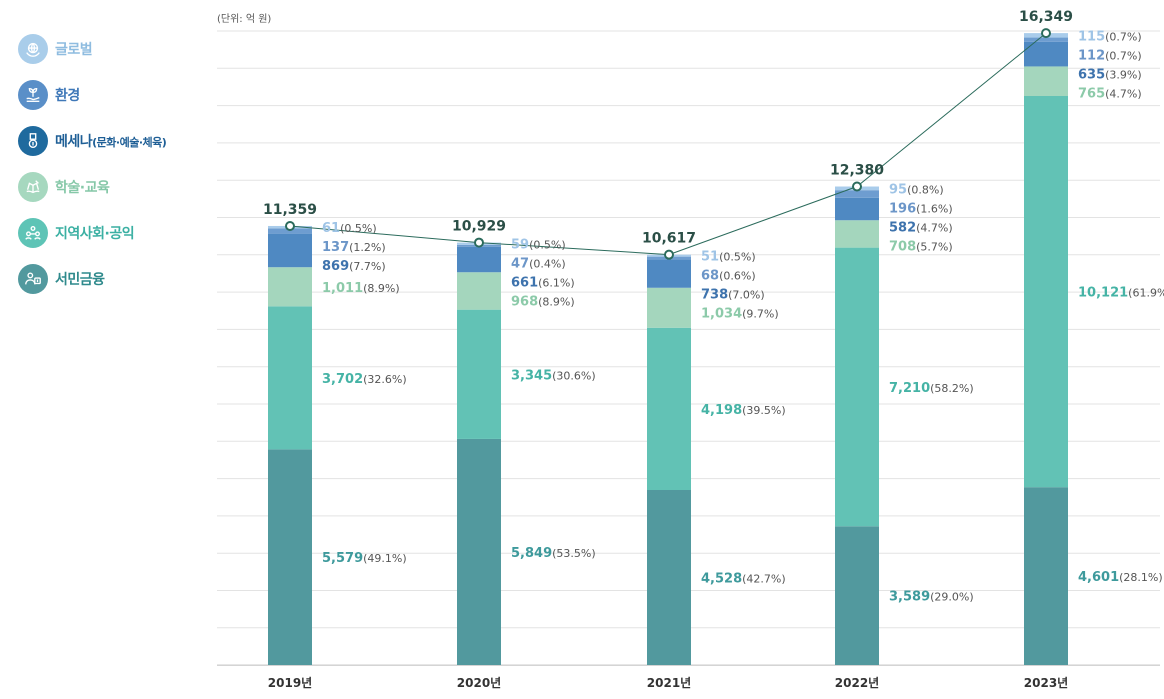 The width and height of the screenshot is (1164, 699). Describe the element at coordinates (33, 233) in the screenshot. I see `community-icon` at that location.